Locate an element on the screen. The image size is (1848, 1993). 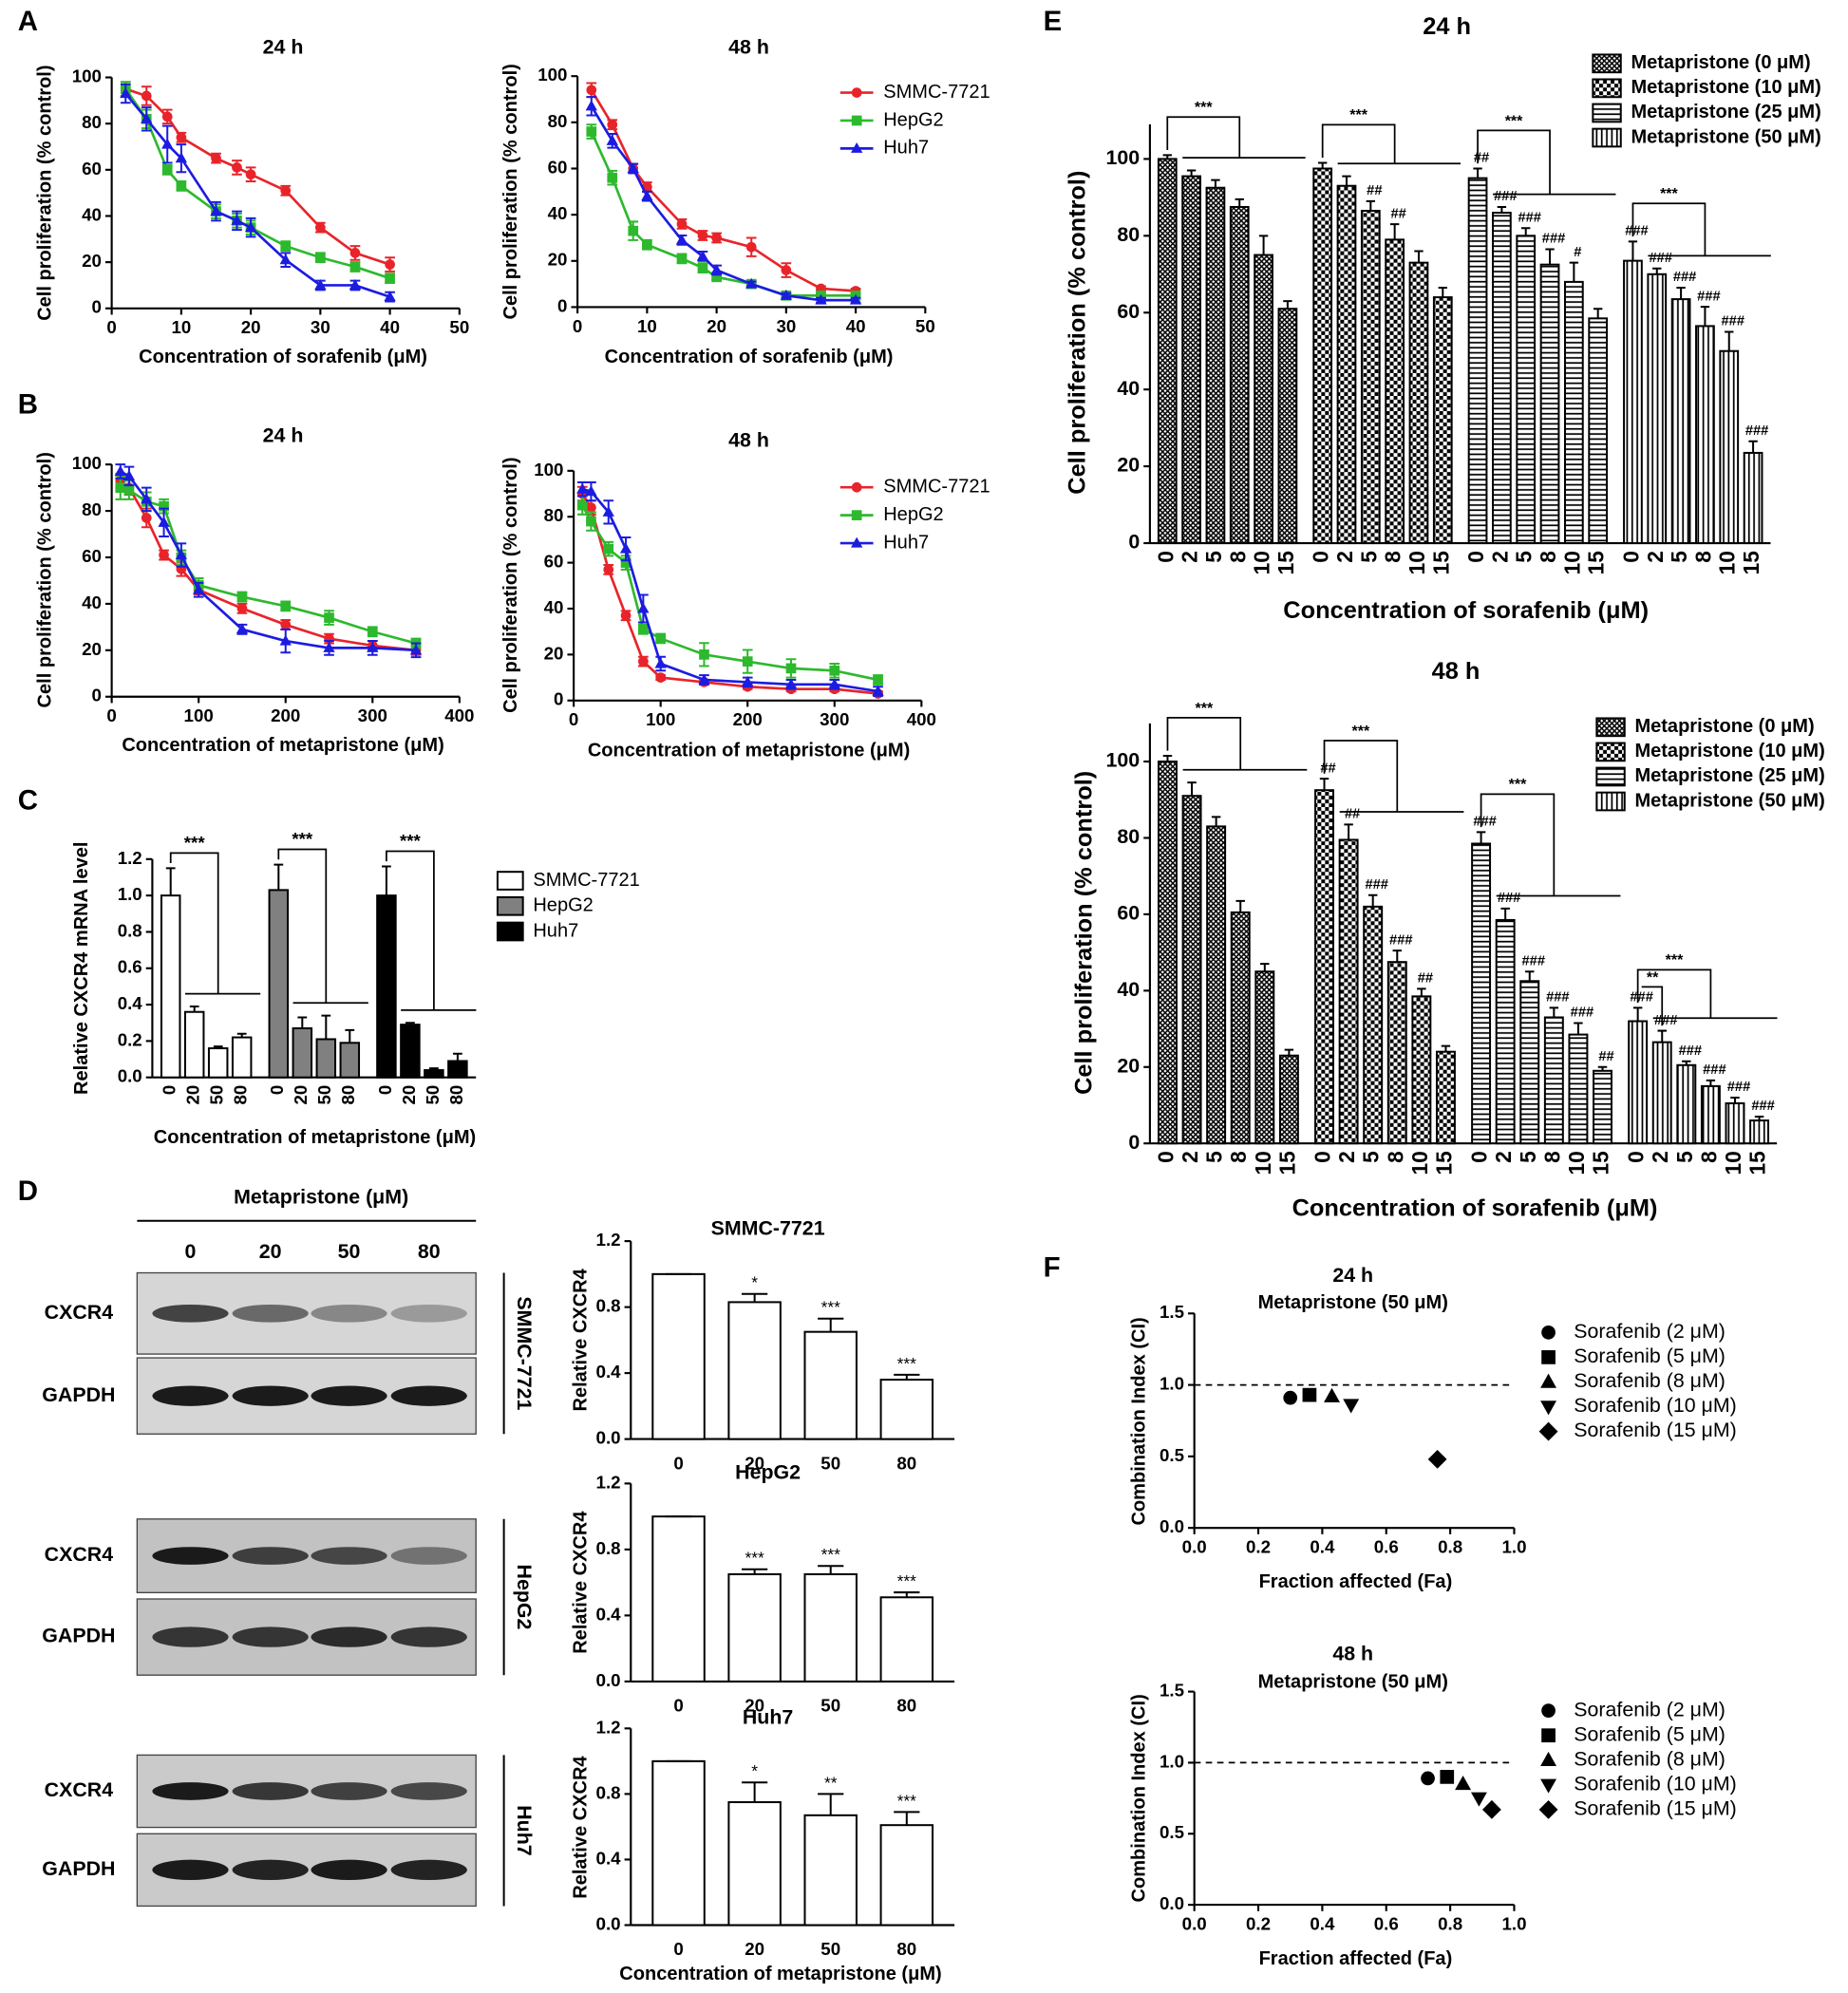
legend-label: Sorafenib (5 μM) is located at coordinates (1649, 1733).